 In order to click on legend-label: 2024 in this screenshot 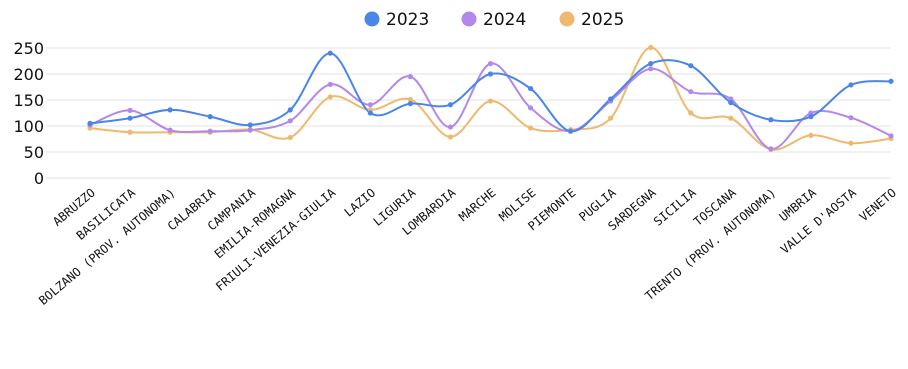, I will do `click(504, 20)`.